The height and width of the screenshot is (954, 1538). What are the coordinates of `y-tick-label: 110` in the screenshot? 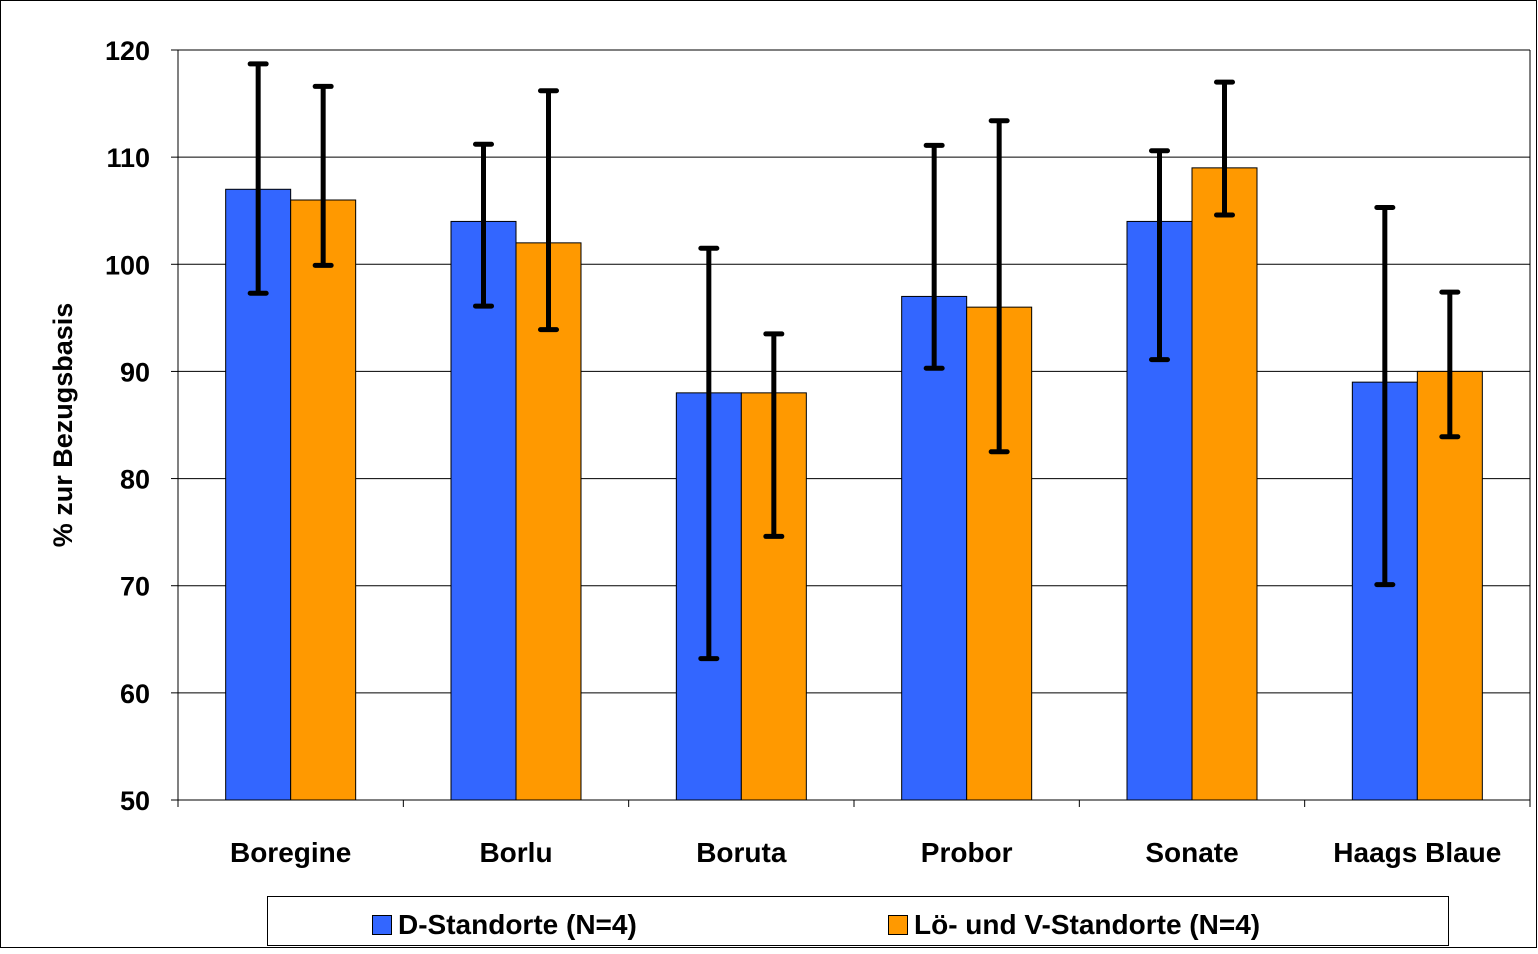 It's located at (128, 158).